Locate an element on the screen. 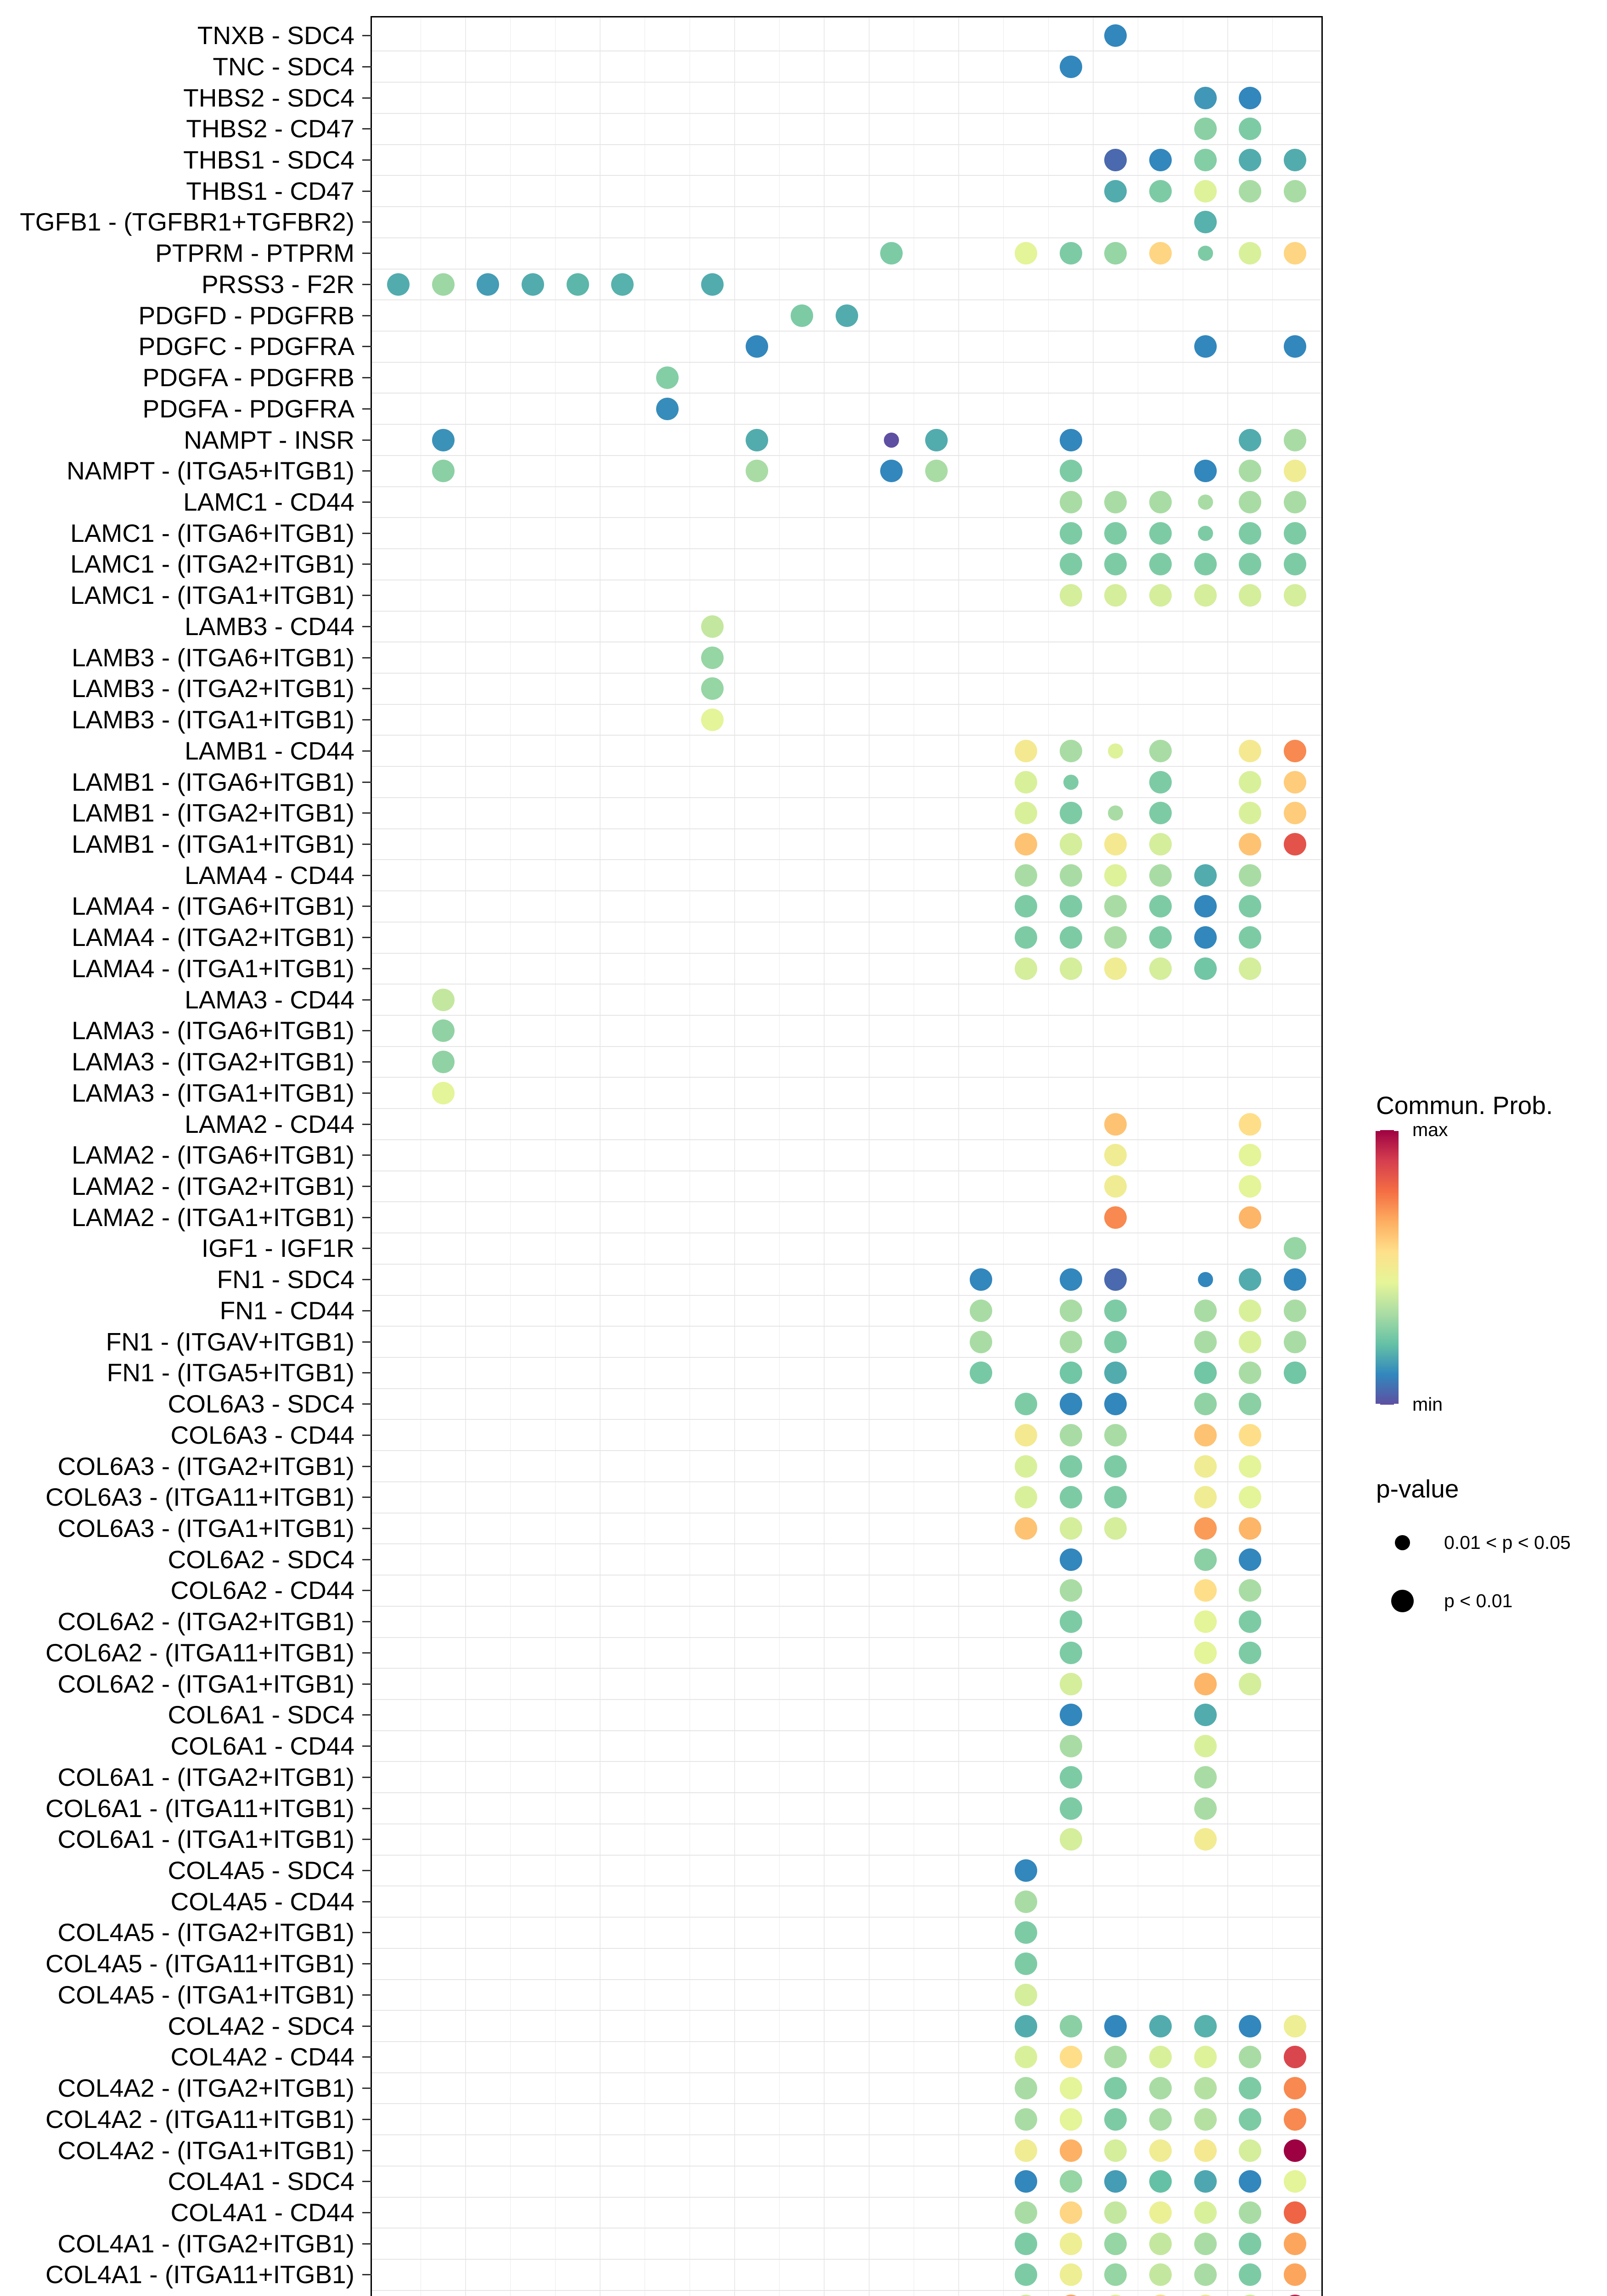 The width and height of the screenshot is (1607, 2296). y-tick-label: PDGFC - PDGFRA is located at coordinates (246, 346).